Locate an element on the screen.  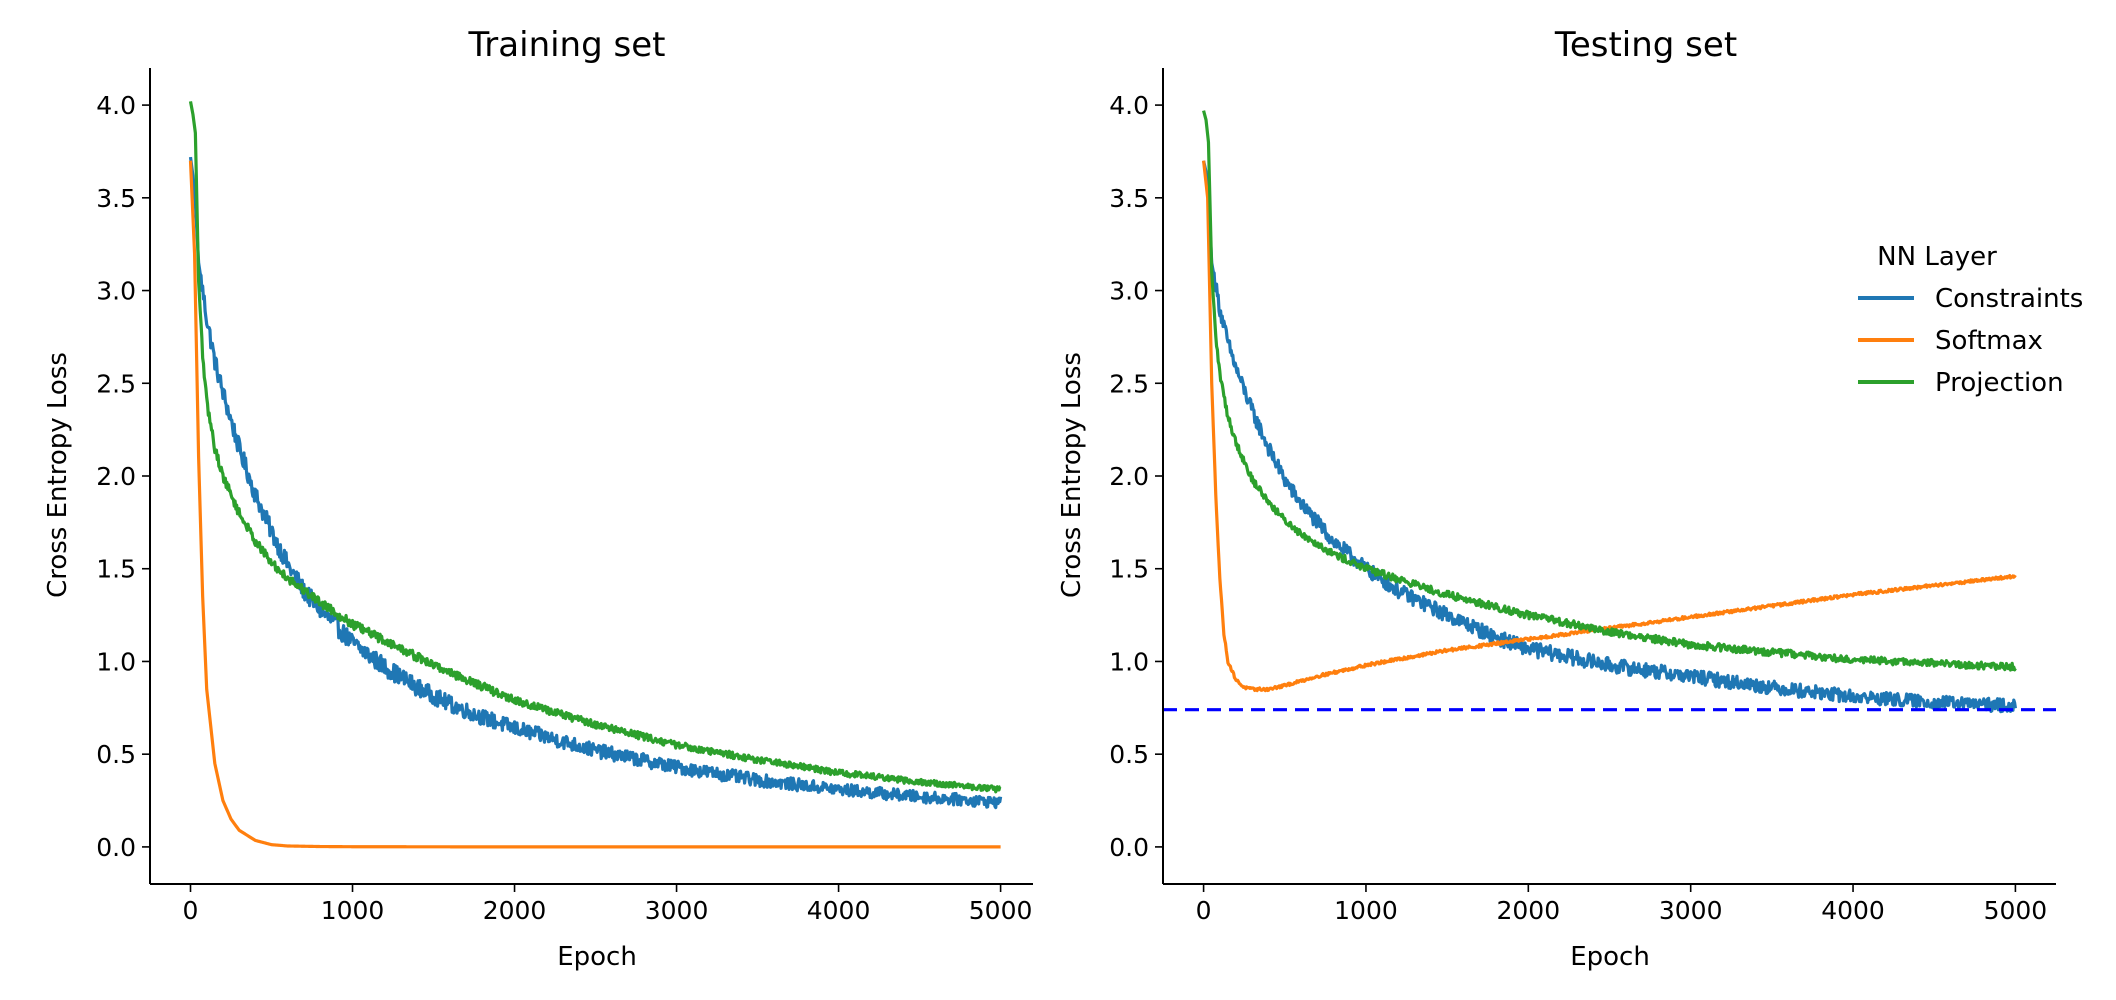
legend-label-constraints: Constraints is located at coordinates (2009, 299).